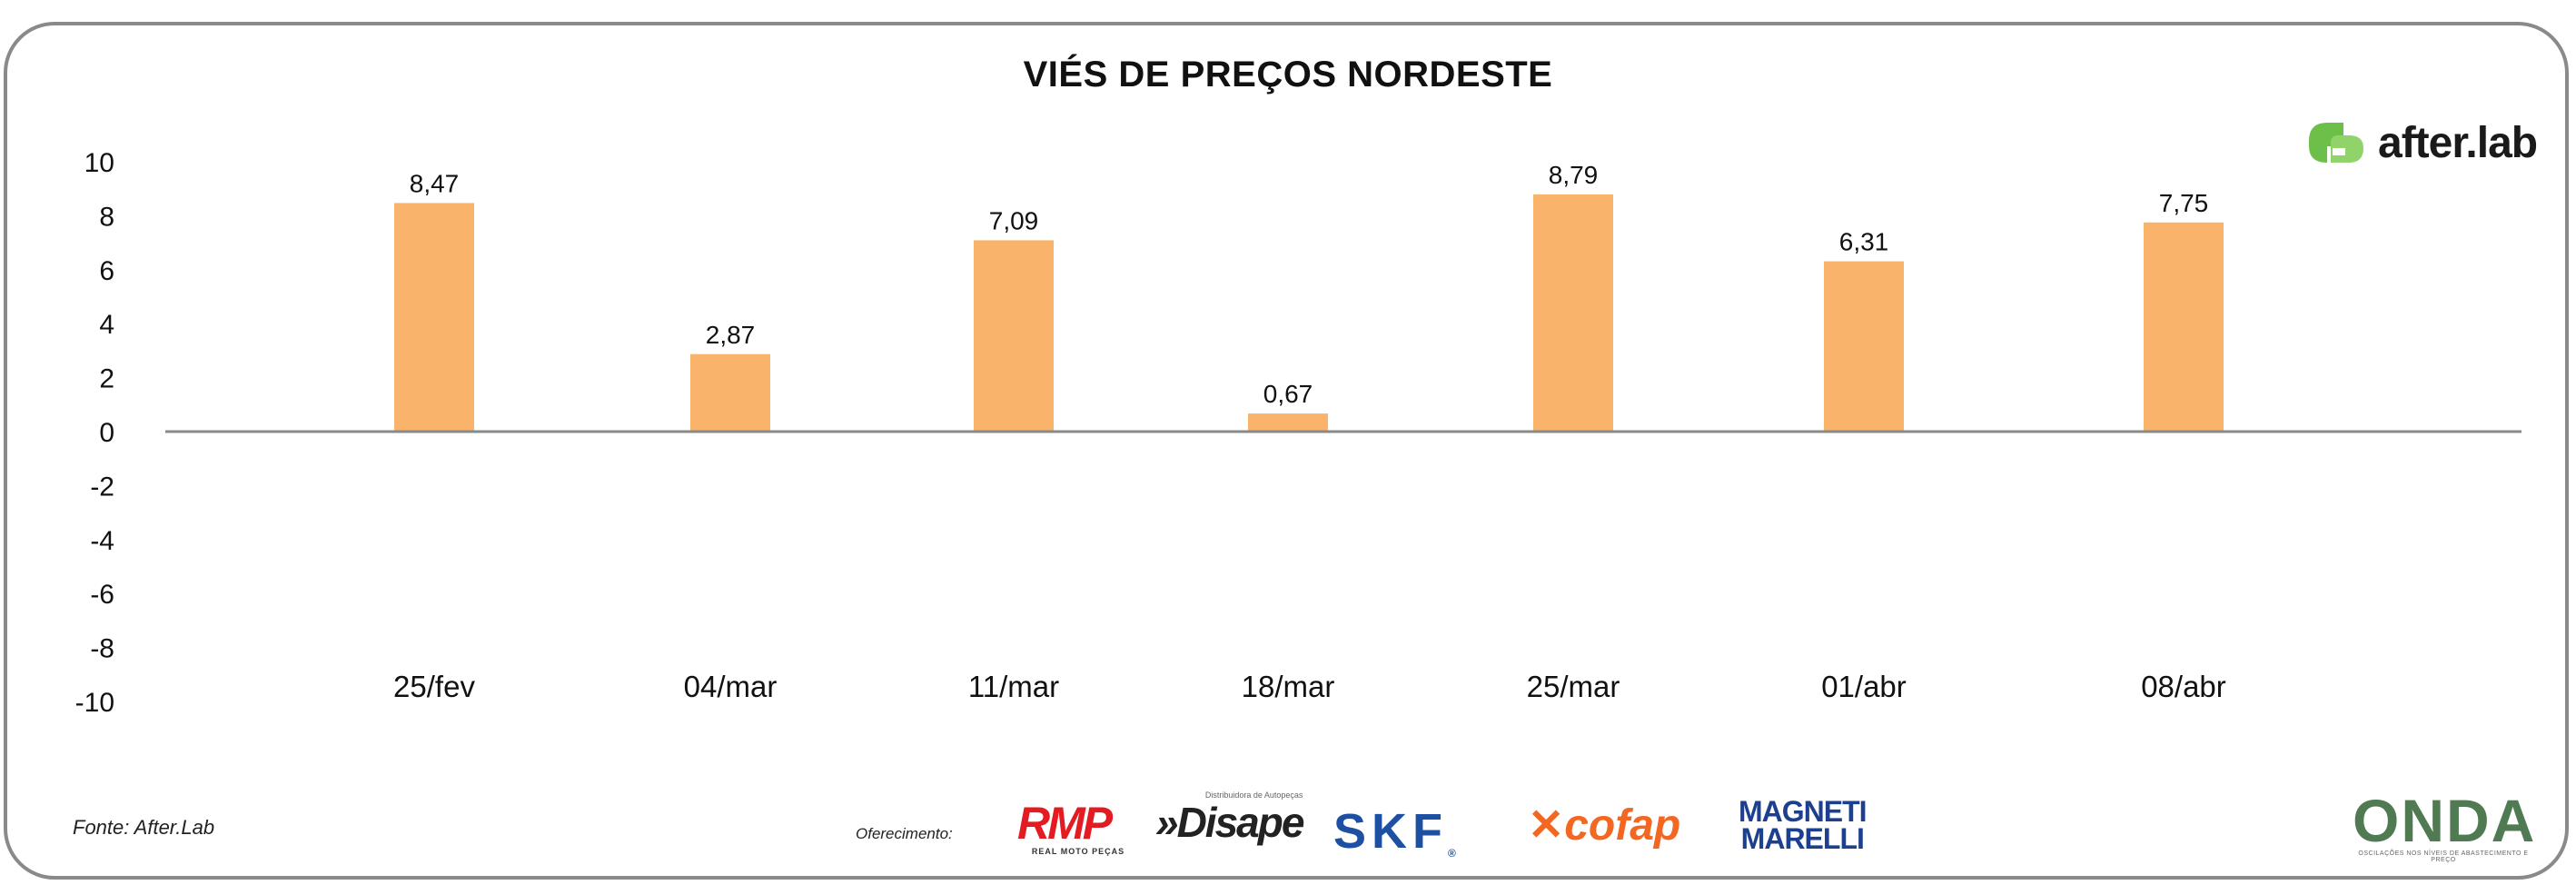 The width and height of the screenshot is (2576, 885). Describe the element at coordinates (102, 649) in the screenshot. I see `y-tick-label: -8` at that location.